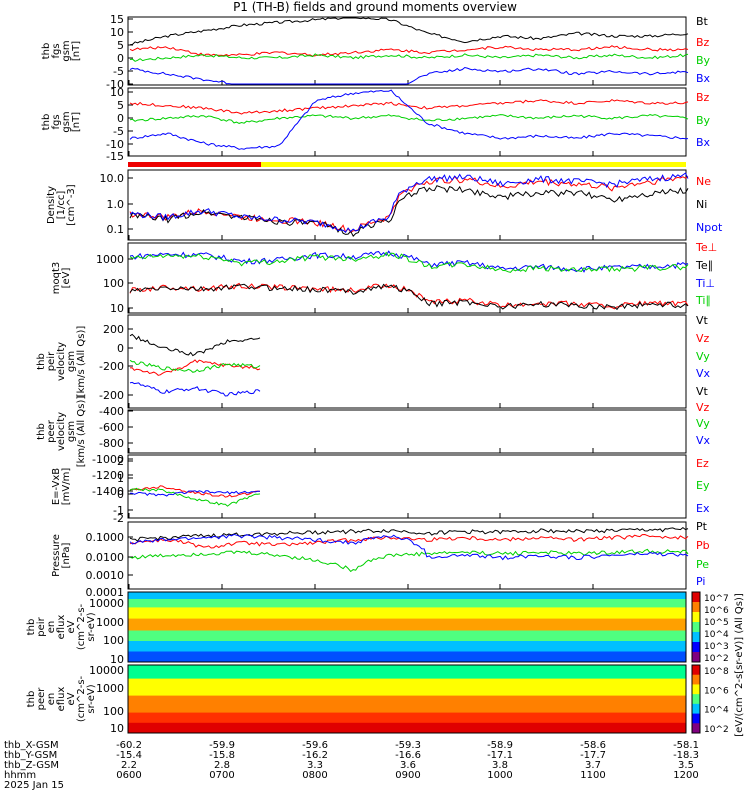 The width and height of the screenshot is (750, 800). Describe the element at coordinates (108, 491) in the screenshot. I see `y-tick-label: -1400` at that location.